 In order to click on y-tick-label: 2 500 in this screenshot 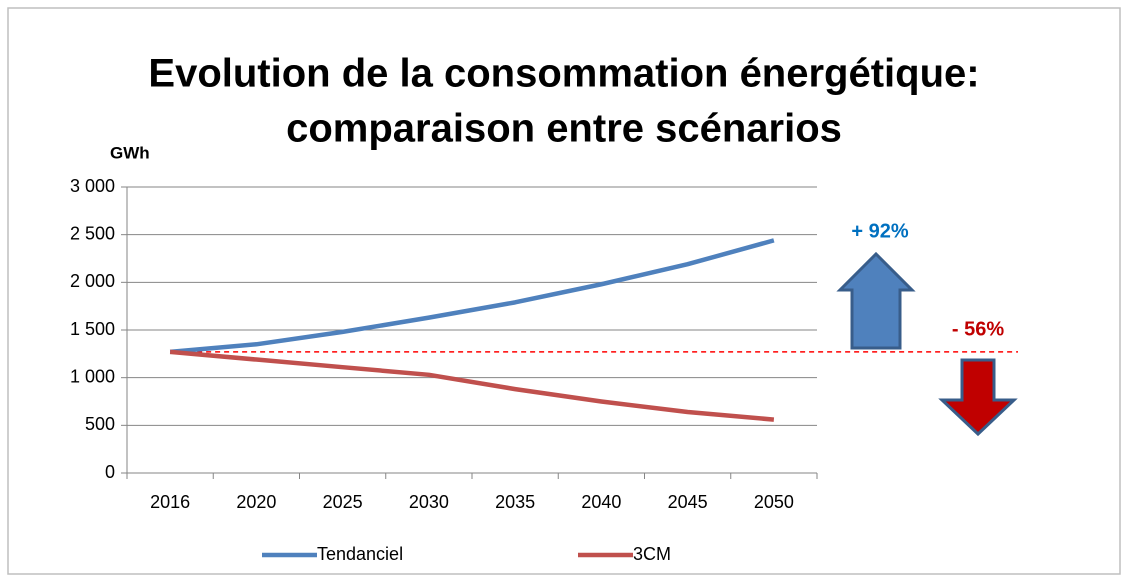, I will do `click(92, 233)`.